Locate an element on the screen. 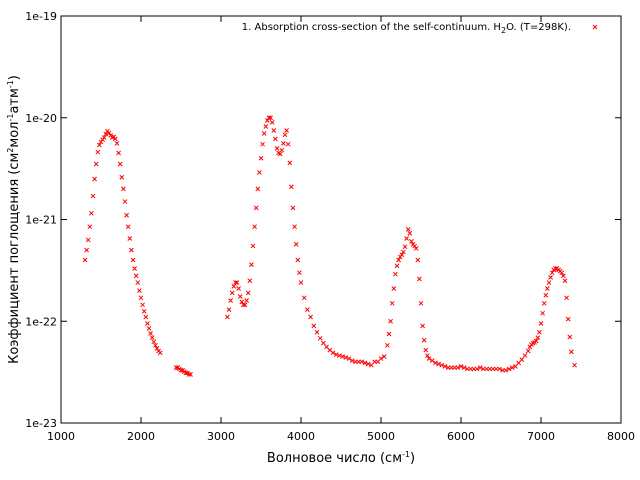 This screenshot has height=480, width=640. x-axis-label: Волновое число (см-1) is located at coordinates (341, 458).